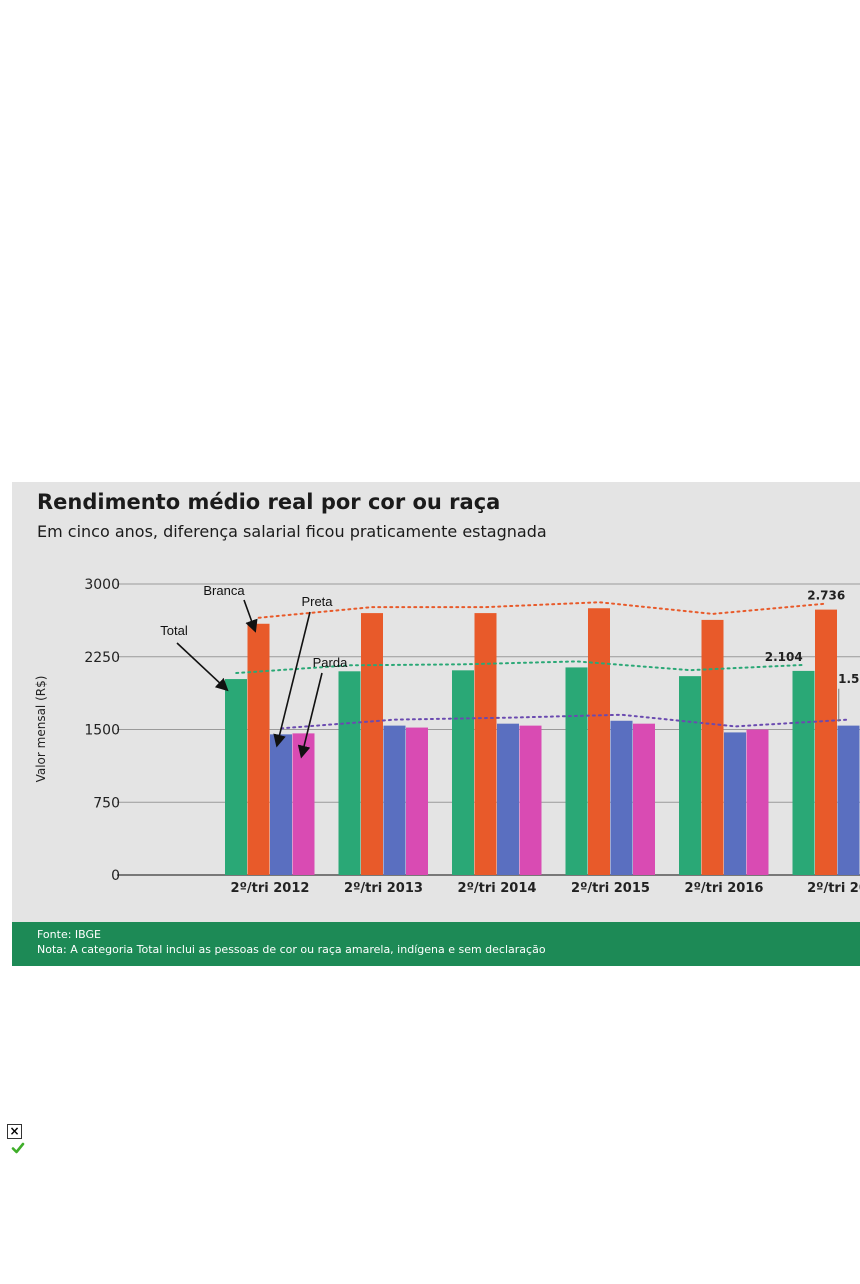  I want to click on trend-line-branca, so click(542, 610).